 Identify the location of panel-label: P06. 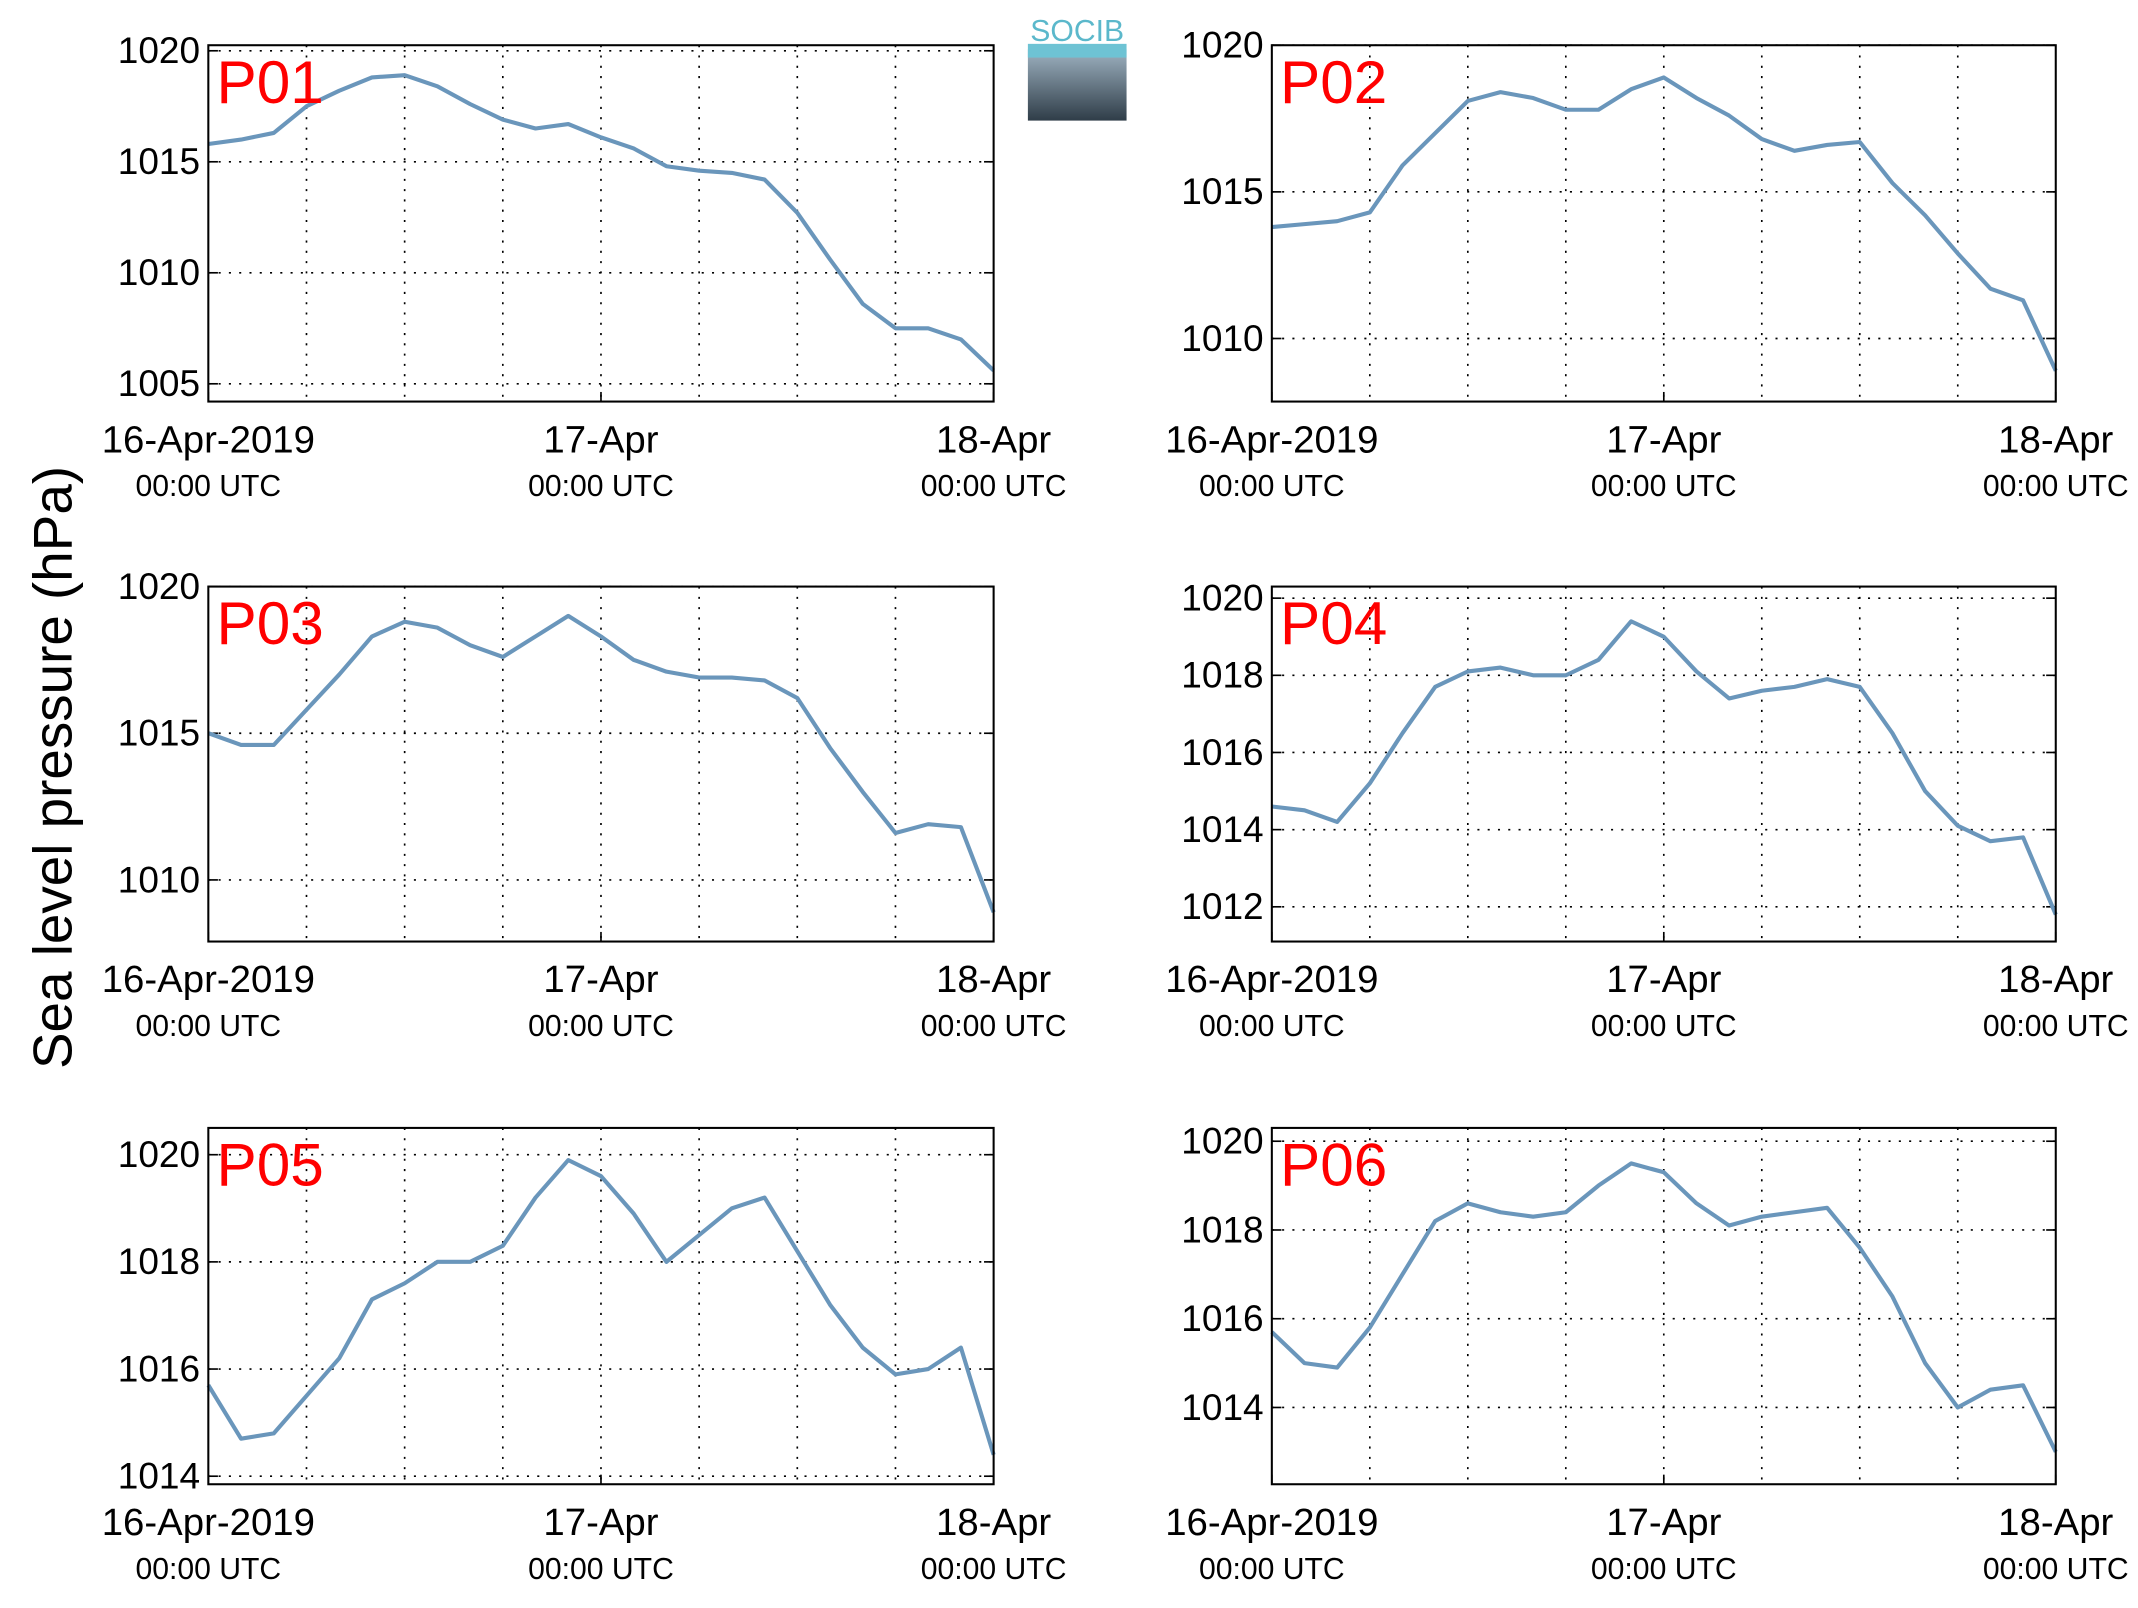
(1333, 1164).